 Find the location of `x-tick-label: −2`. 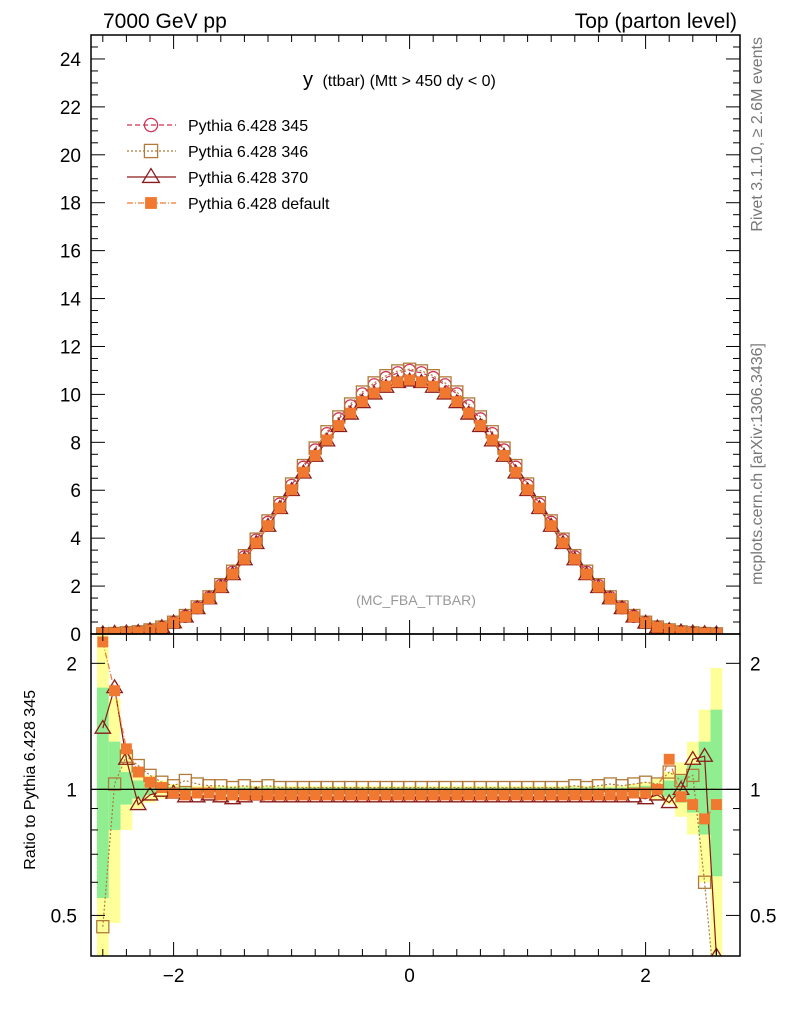

x-tick-label: −2 is located at coordinates (174, 976).